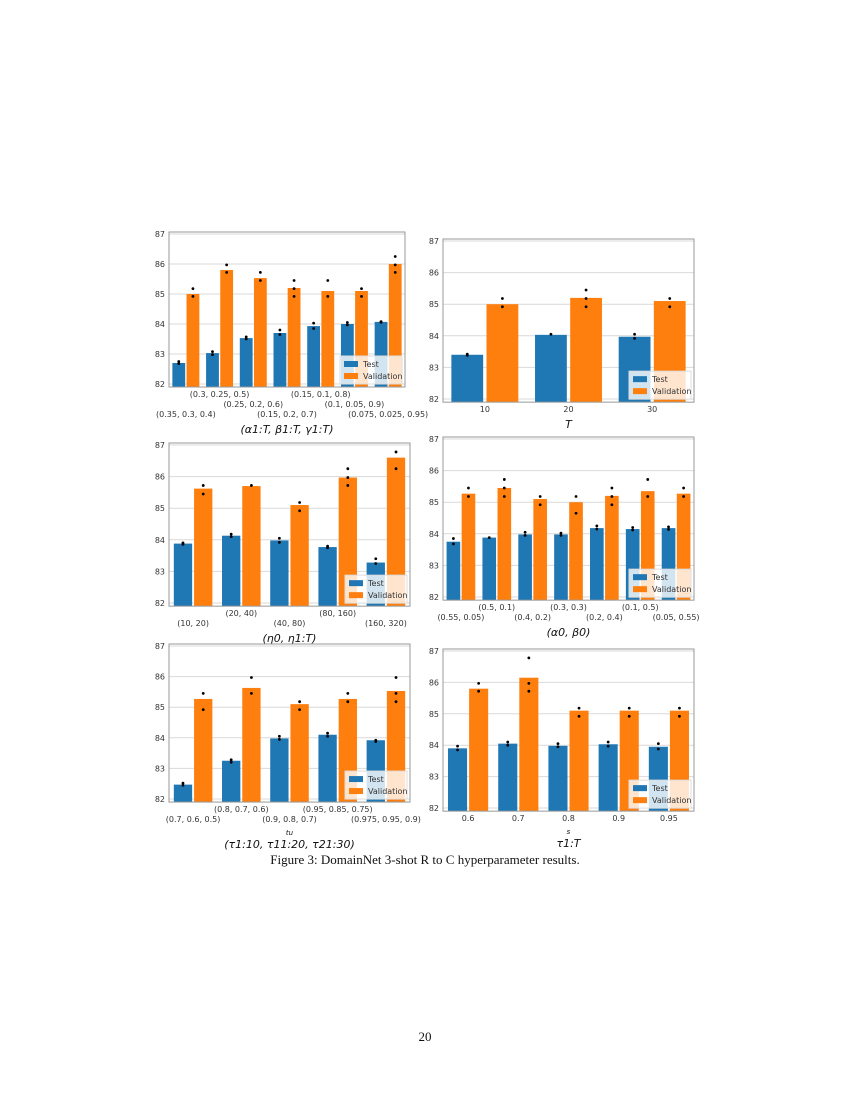  I want to click on x-tick-label: (0.975, 0.95, 0.9), so click(386, 819).